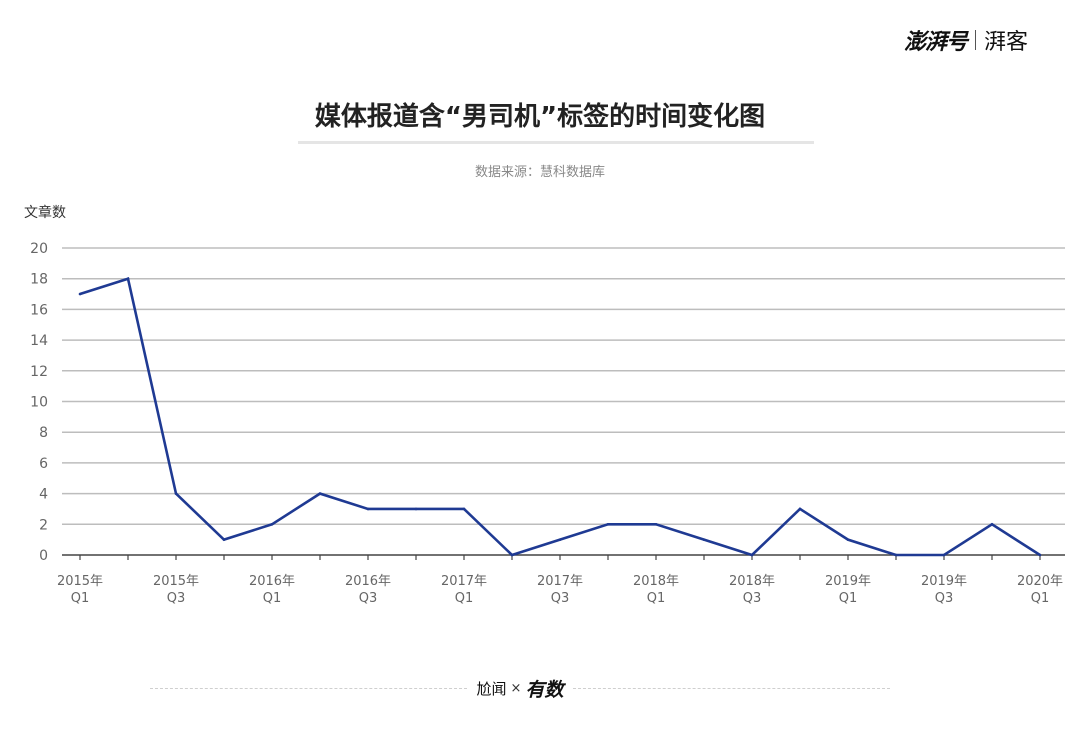 The width and height of the screenshot is (1080, 749). I want to click on footer: 尬闻 × 有数, so click(520, 688).